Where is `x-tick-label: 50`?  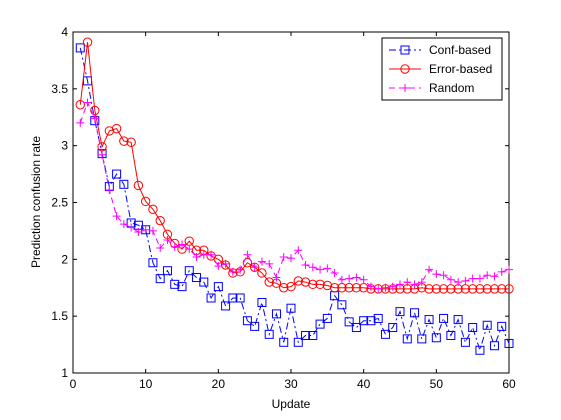
x-tick-label: 50 is located at coordinates (437, 384).